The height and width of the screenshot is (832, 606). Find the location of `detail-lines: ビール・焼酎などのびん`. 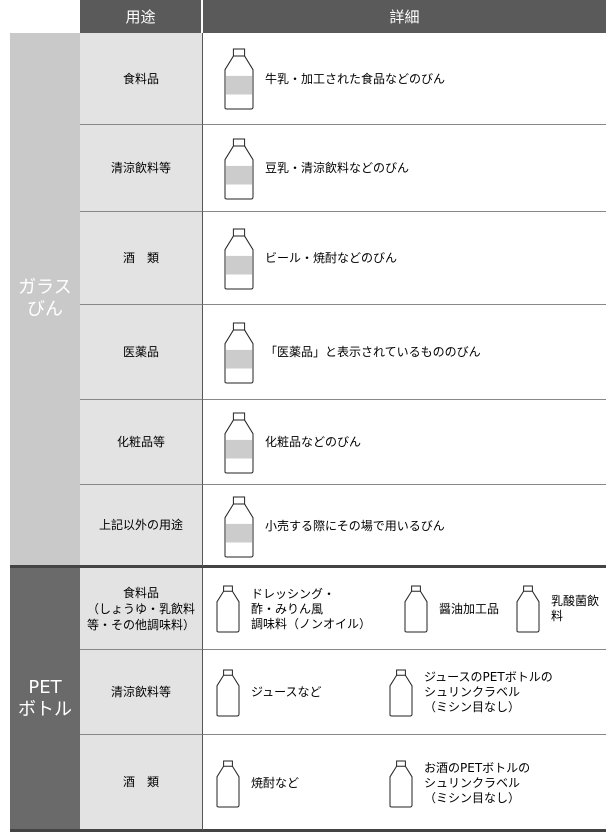

detail-lines: ビール・焼酎などのびん is located at coordinates (331, 258).